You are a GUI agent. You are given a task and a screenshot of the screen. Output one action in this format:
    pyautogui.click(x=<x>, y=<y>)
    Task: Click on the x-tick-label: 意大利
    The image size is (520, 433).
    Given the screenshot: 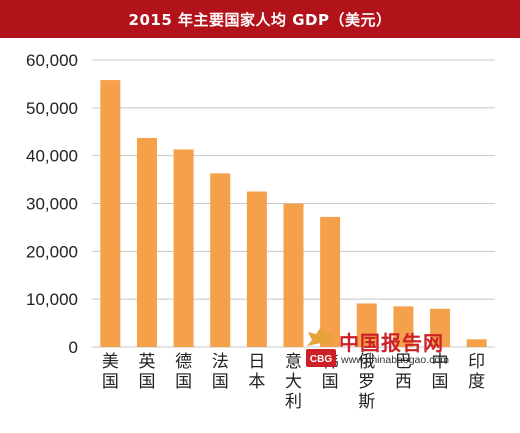 What is the action you would take?
    pyautogui.click(x=293, y=382)
    